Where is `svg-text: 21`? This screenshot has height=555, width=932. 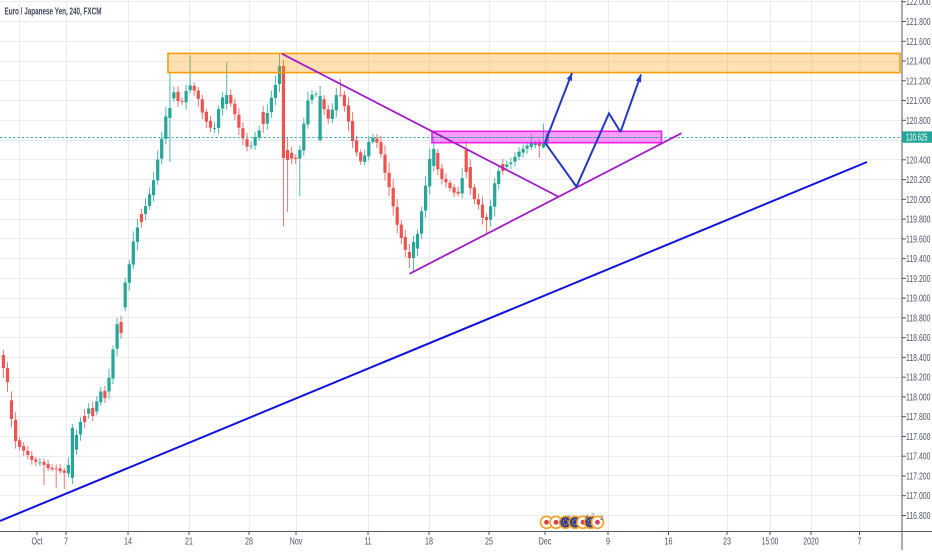 svg-text: 21 is located at coordinates (189, 542).